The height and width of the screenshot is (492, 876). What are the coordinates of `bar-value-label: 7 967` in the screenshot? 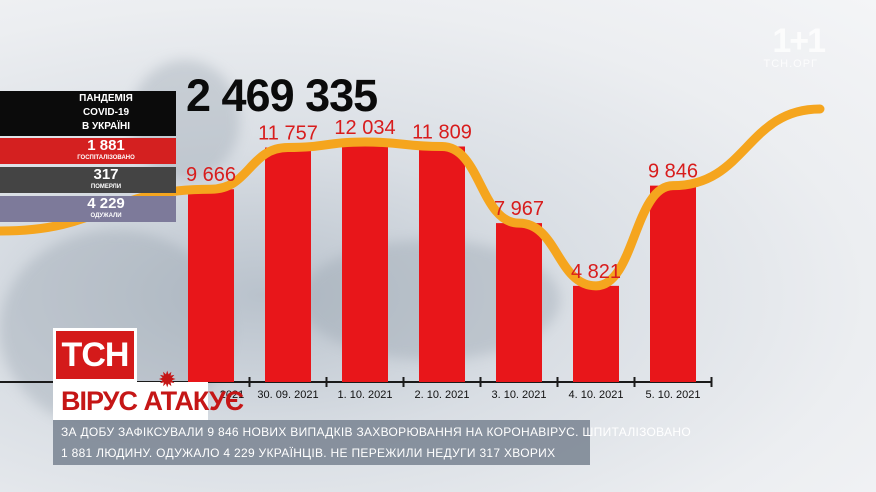 It's located at (519, 209).